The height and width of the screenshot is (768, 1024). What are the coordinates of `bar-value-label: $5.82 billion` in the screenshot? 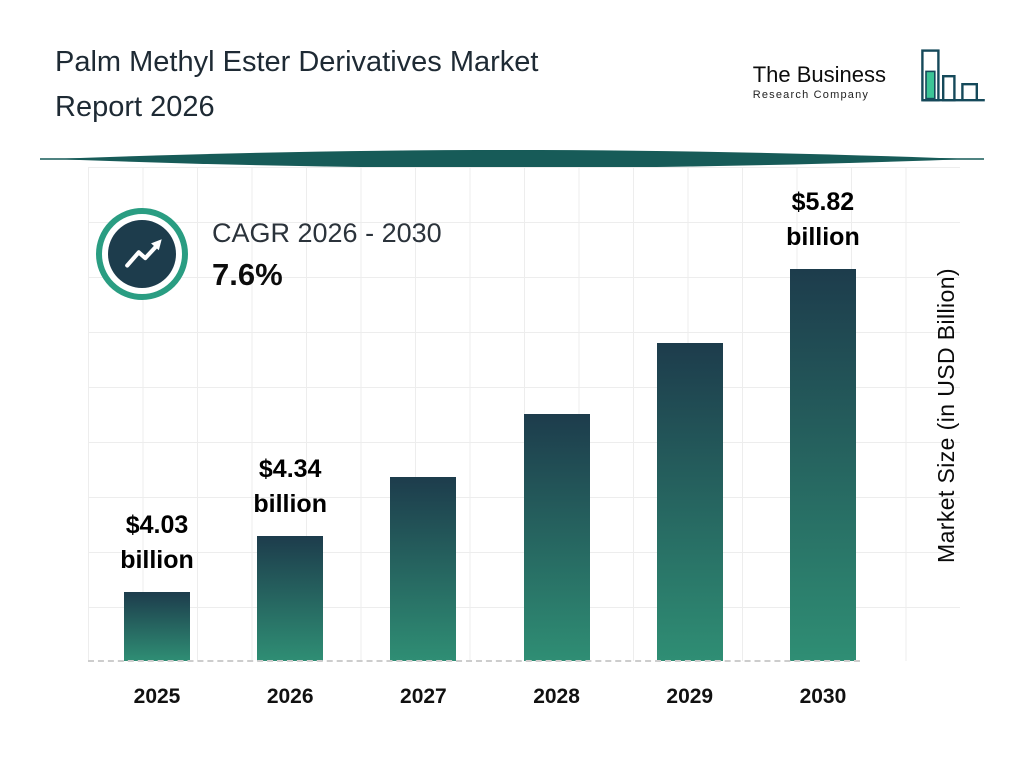 It's located at (823, 220).